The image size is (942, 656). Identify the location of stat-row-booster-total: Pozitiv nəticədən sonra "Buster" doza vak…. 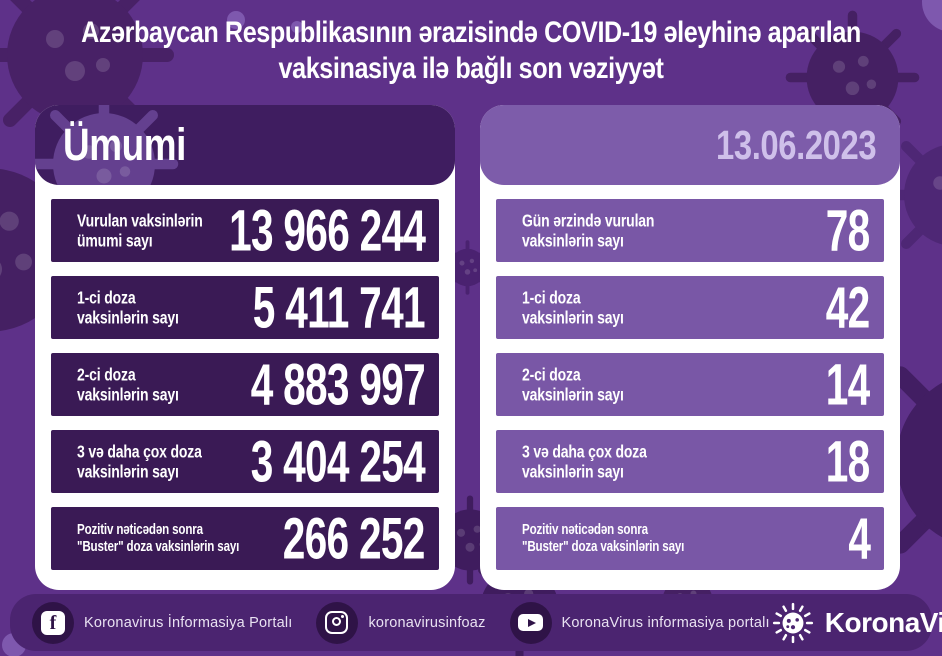
(245, 538).